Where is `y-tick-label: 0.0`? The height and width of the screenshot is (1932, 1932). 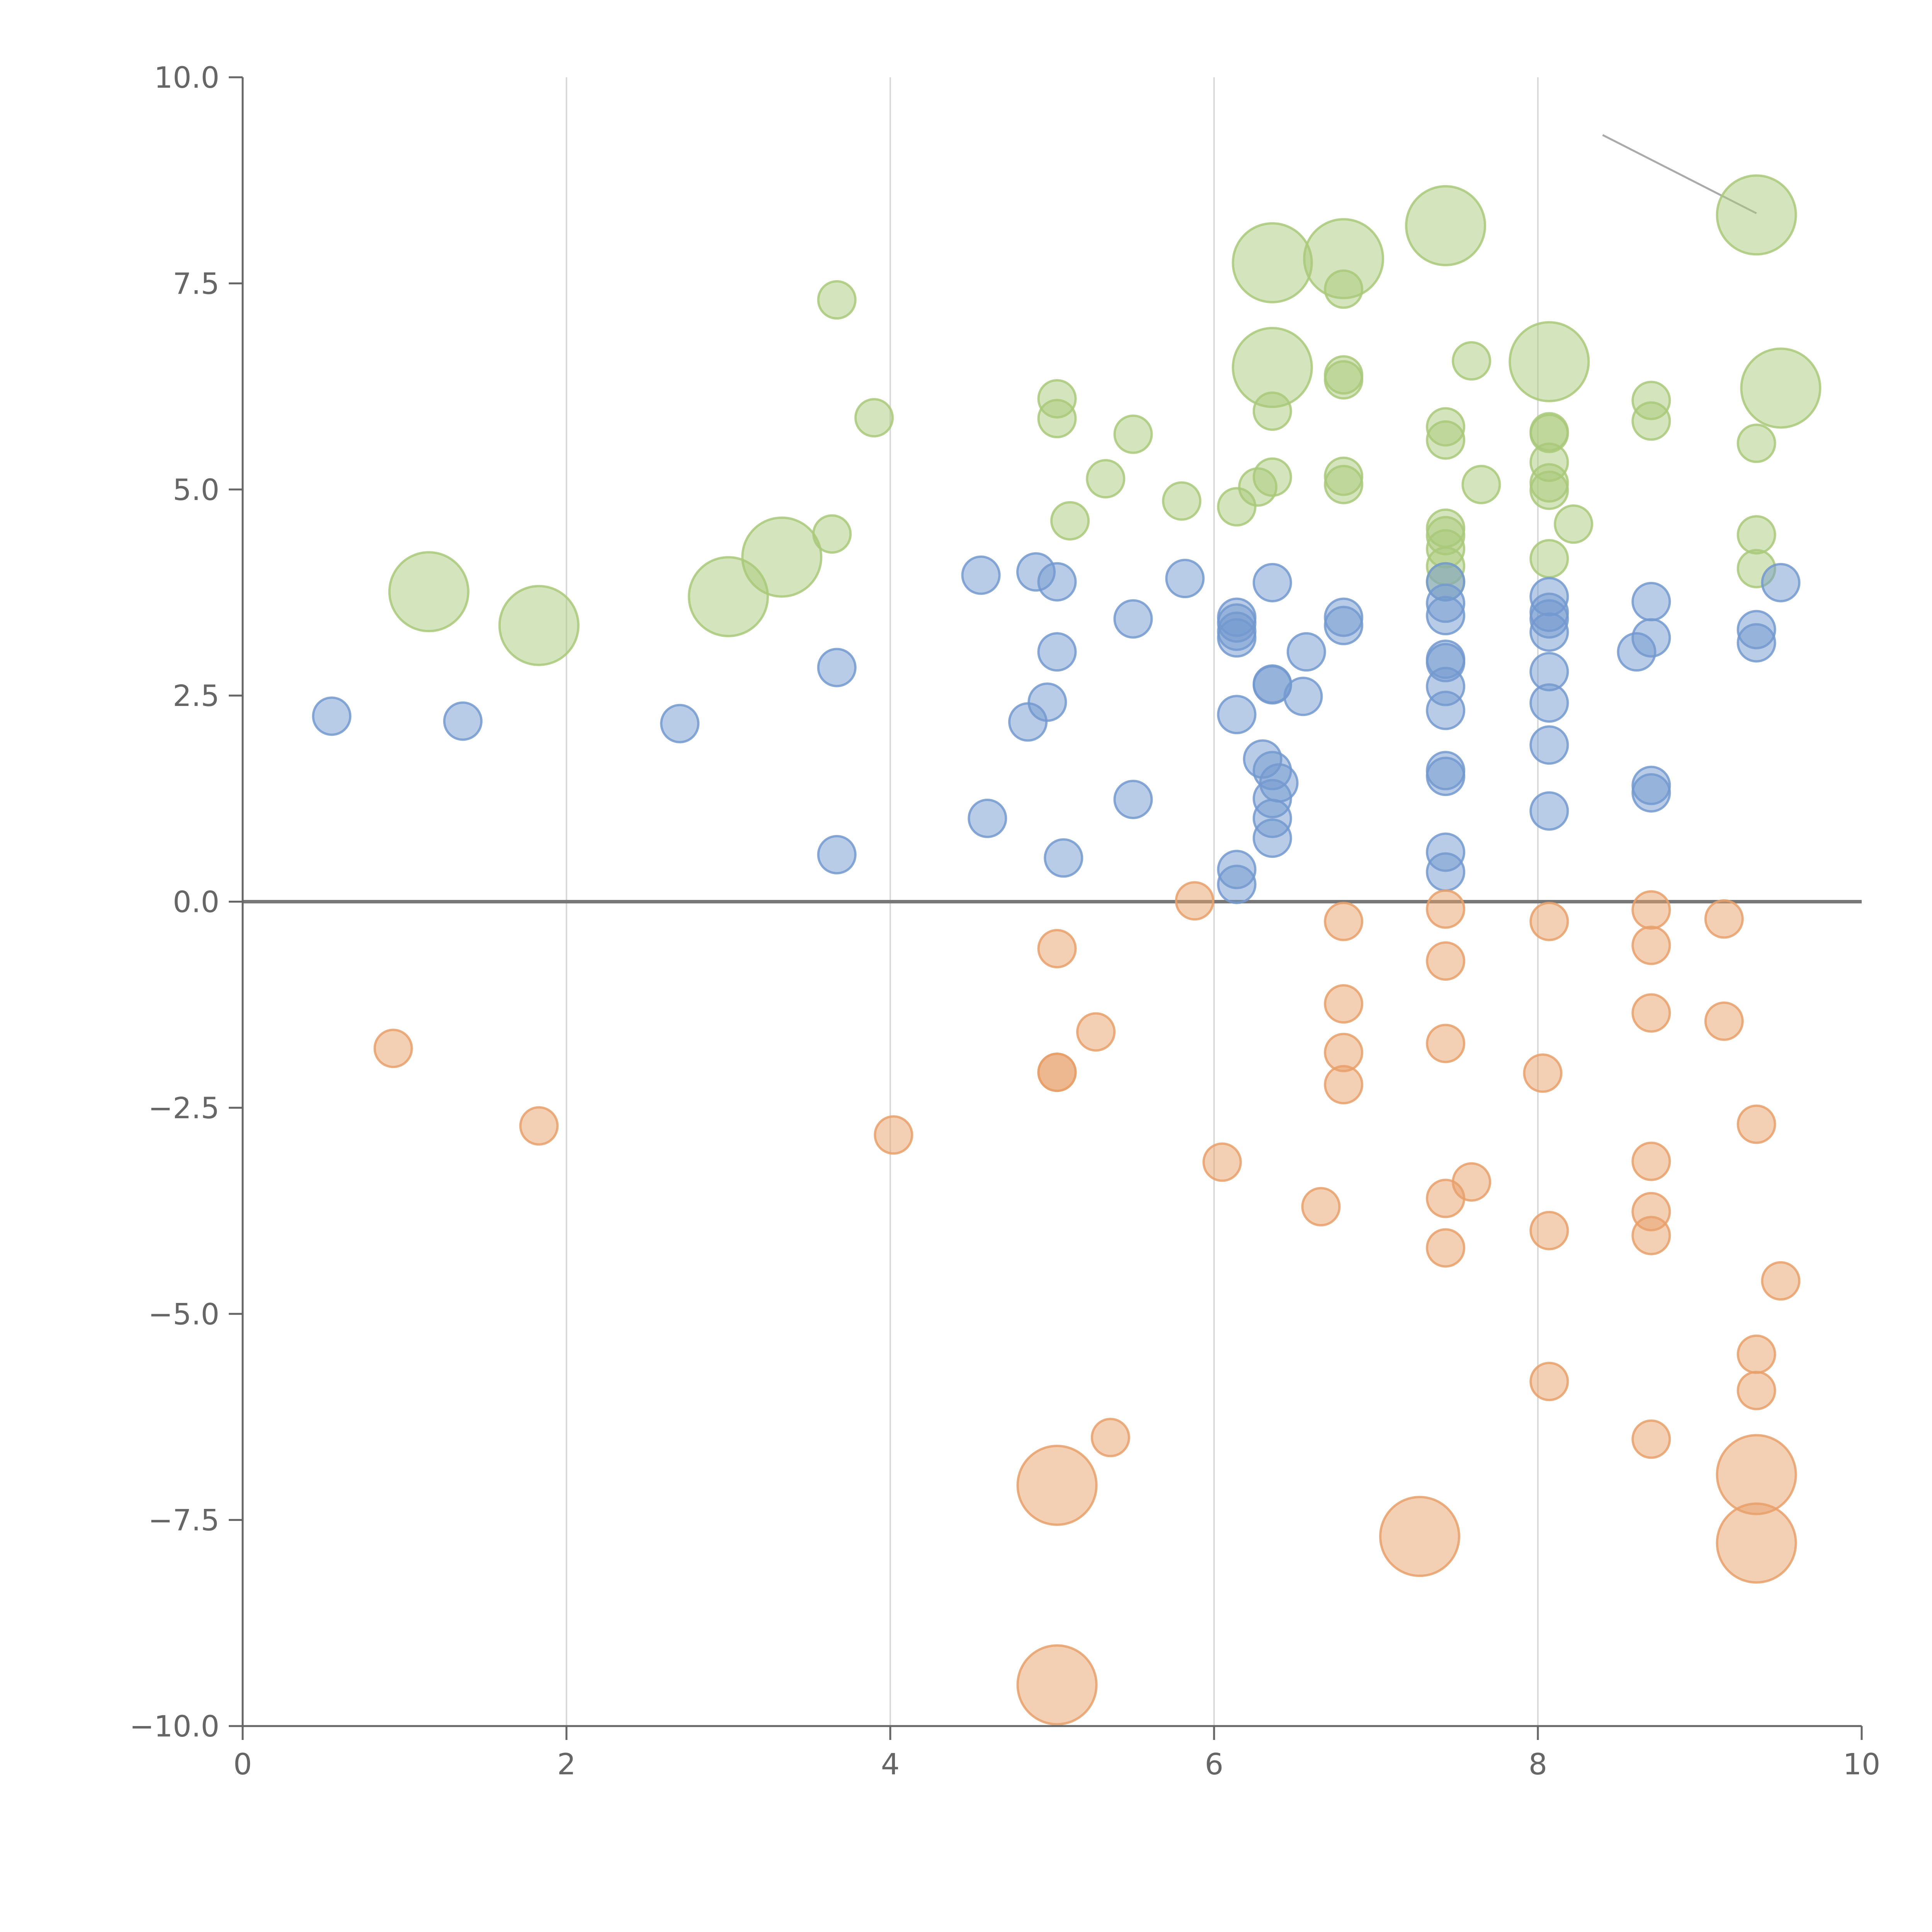
y-tick-label: 0.0 is located at coordinates (196, 902).